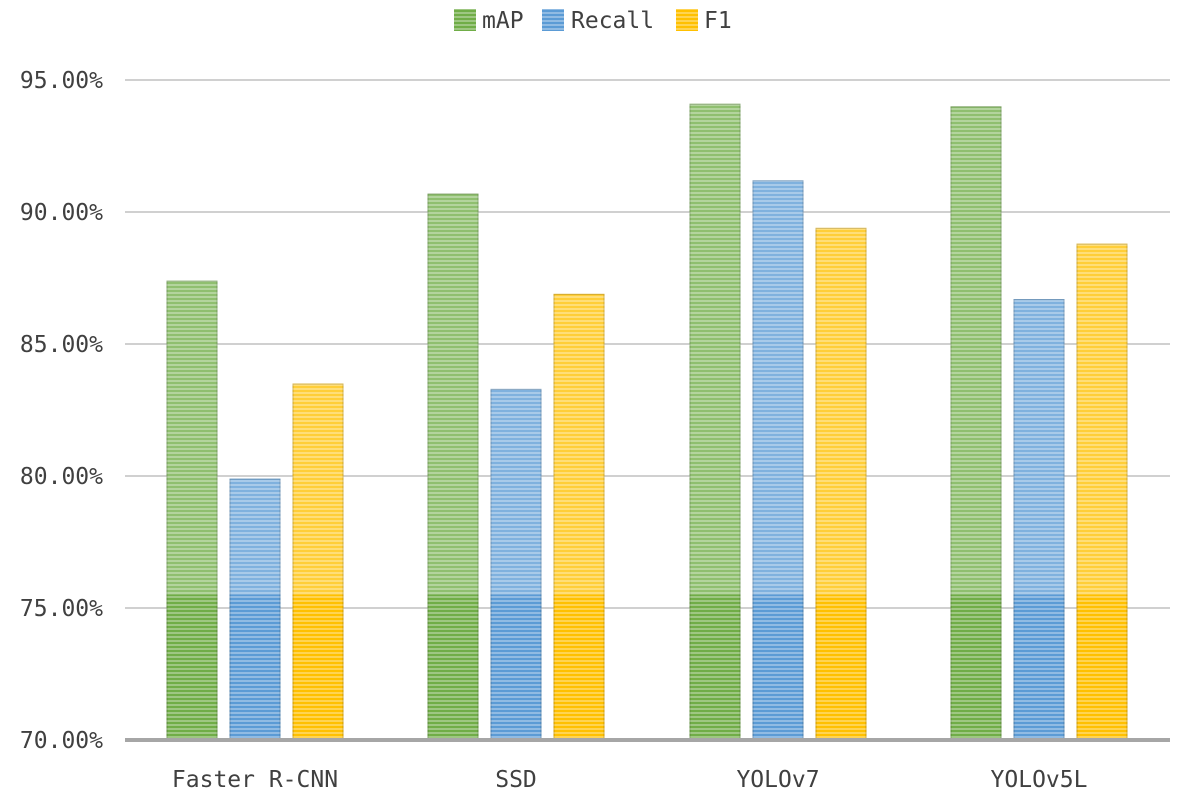  I want to click on bar-recall-yolov5l, so click(1039, 519).